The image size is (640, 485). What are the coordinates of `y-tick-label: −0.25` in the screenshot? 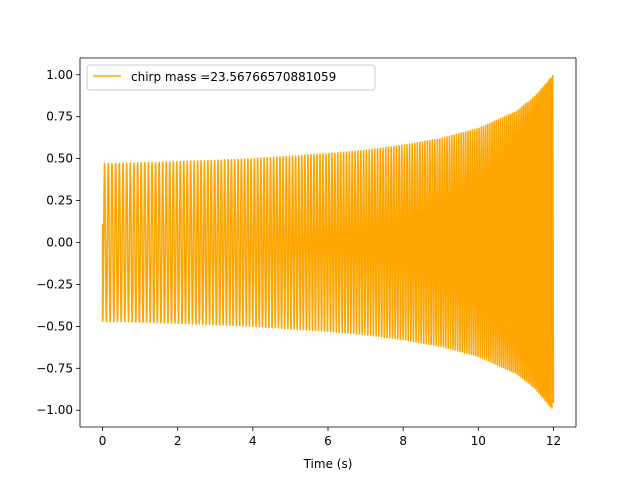 It's located at (54, 284).